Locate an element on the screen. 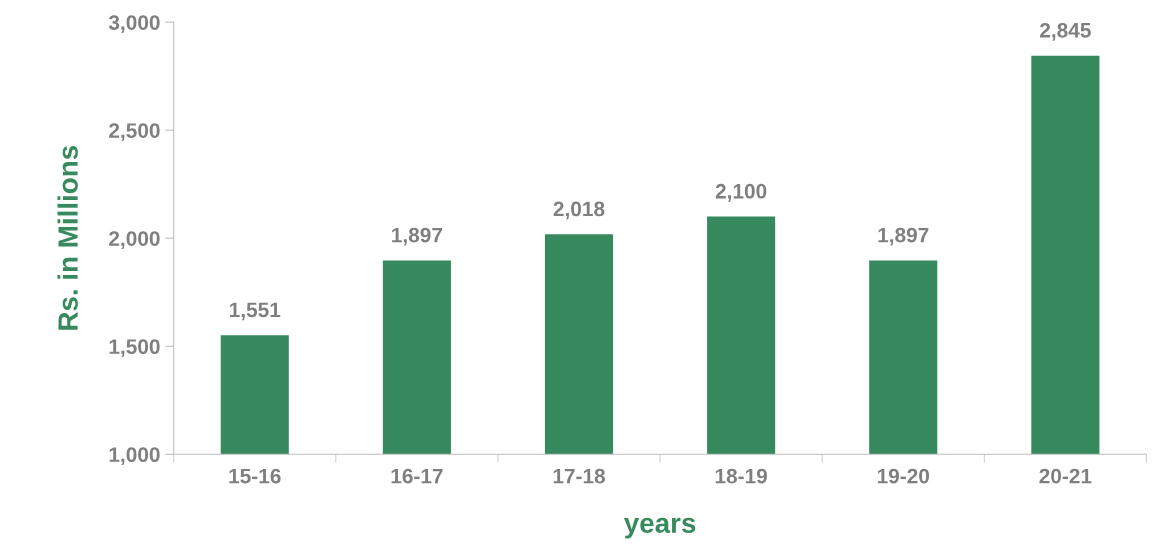  x-tick-label: 20-21 is located at coordinates (1065, 476).